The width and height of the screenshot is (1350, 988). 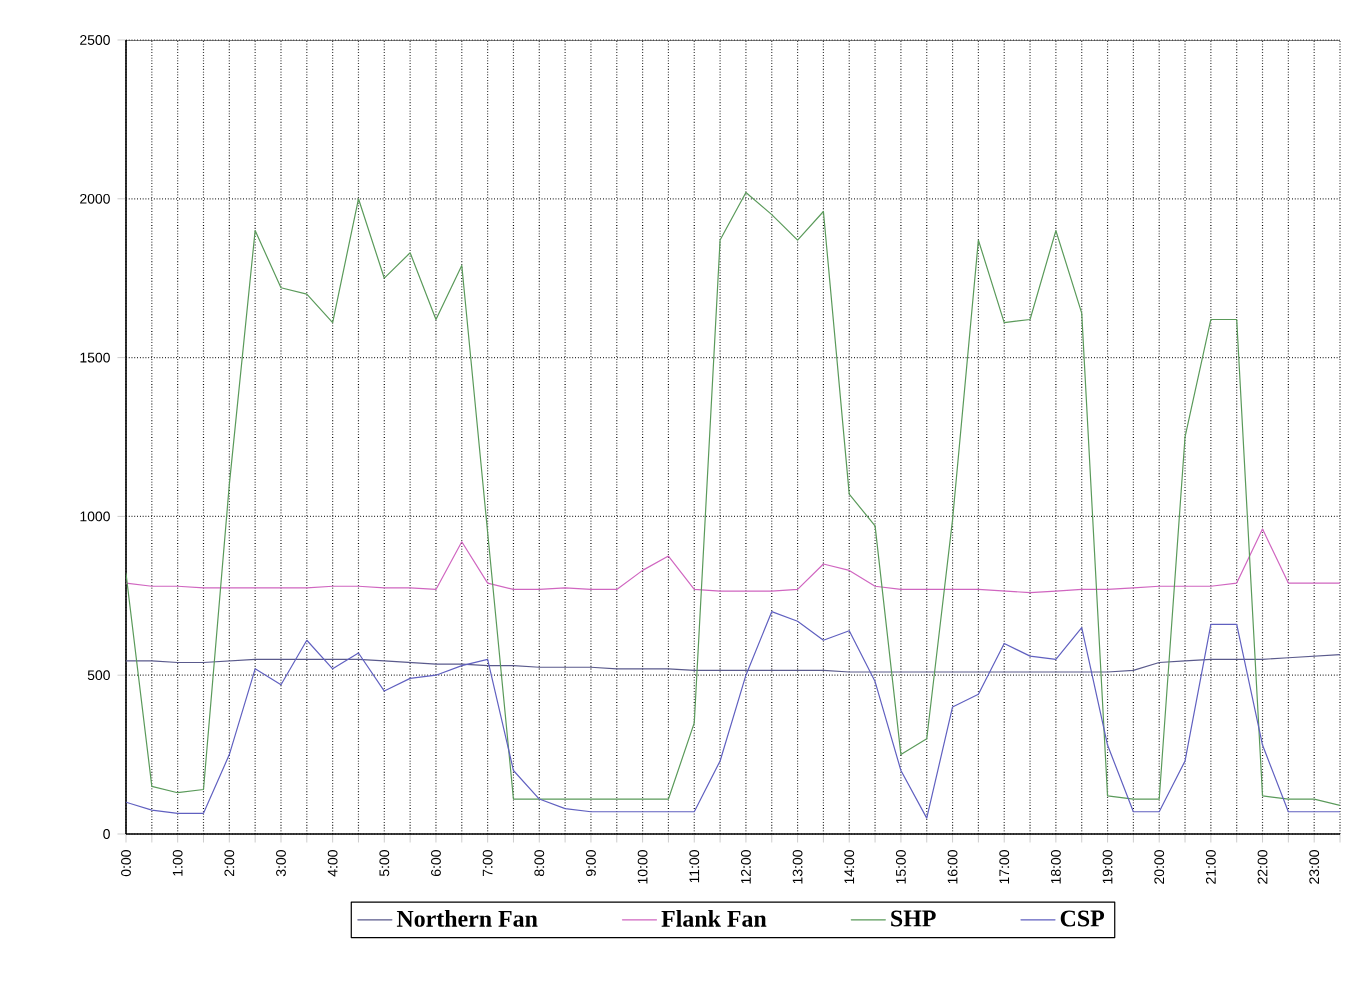 What do you see at coordinates (1082, 918) in the screenshot?
I see `legend-label: CSP` at bounding box center [1082, 918].